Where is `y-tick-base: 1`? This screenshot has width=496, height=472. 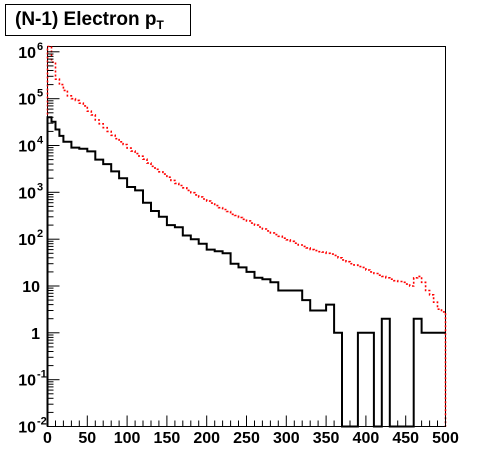 y-tick-base: 1 is located at coordinates (35, 334).